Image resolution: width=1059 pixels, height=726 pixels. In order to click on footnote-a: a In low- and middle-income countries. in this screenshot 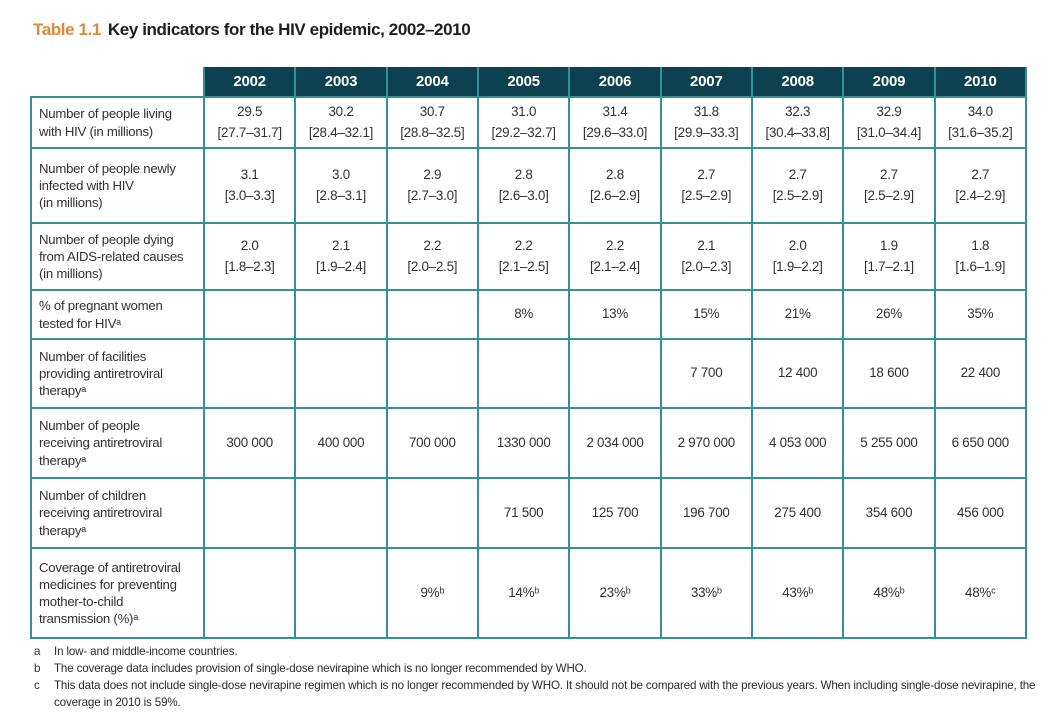, I will do `click(539, 651)`.